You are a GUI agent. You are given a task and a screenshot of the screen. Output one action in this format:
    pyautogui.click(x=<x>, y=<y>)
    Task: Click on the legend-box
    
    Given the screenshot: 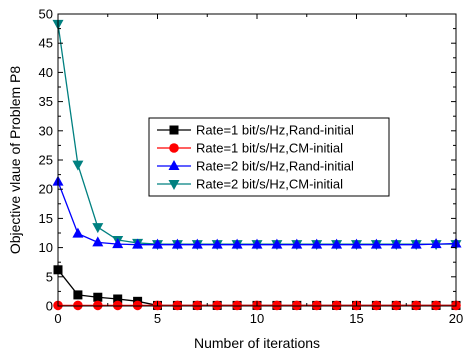 What is the action you would take?
    pyautogui.click(x=269, y=157)
    